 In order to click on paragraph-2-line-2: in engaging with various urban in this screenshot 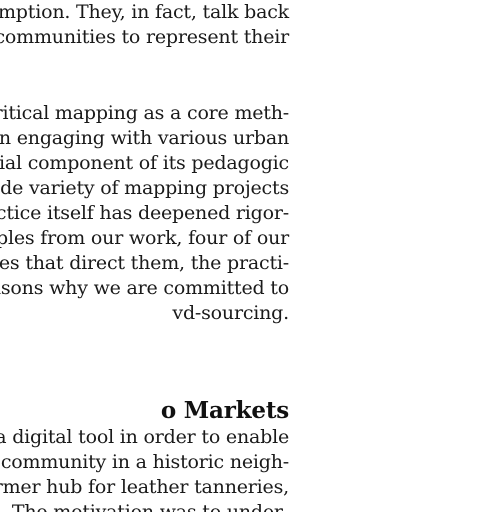, I will do `click(144, 138)`.